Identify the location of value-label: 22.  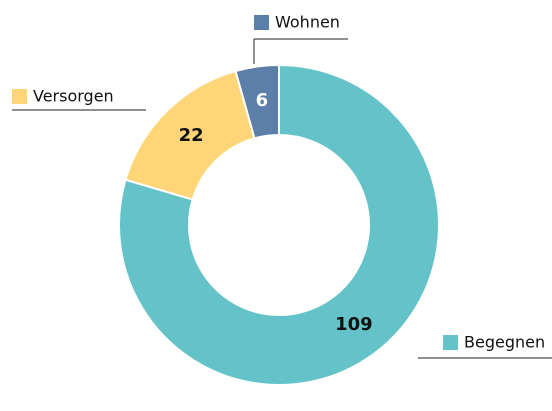
(191, 135).